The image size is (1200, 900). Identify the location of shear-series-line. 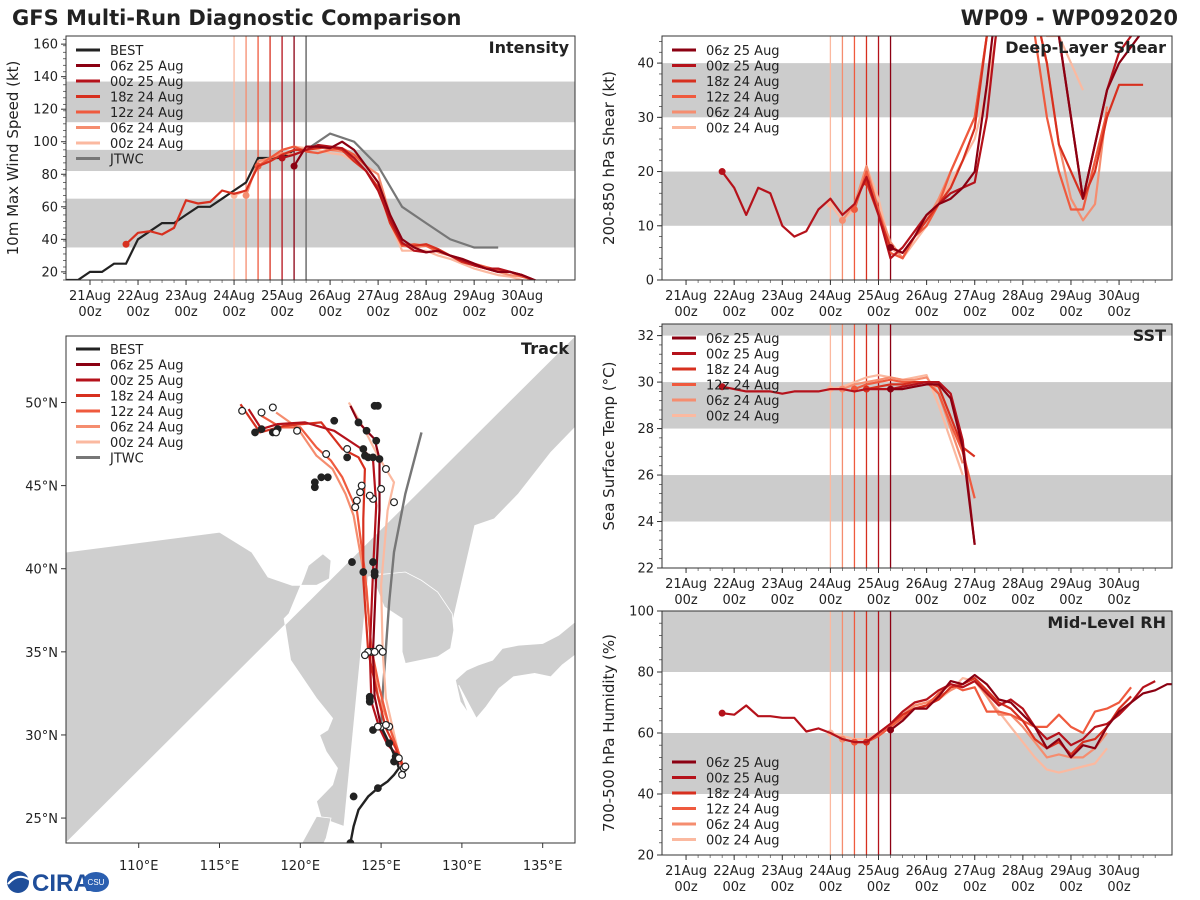
(1015, 145).